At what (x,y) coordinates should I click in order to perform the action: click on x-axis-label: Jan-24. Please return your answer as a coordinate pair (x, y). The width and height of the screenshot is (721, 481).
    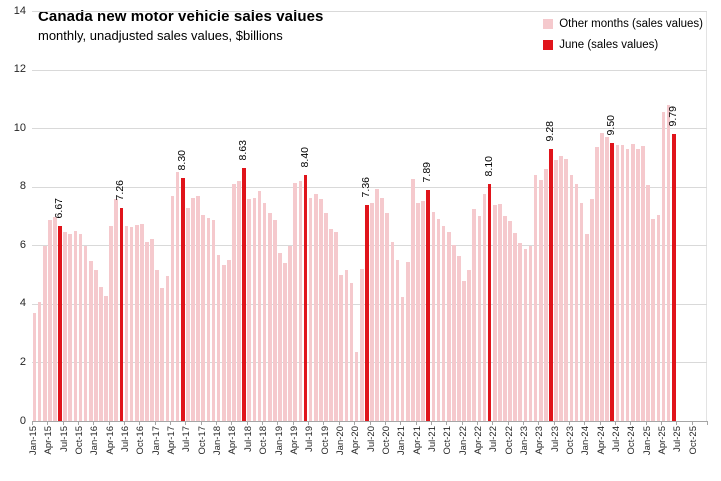
    Looking at the image, I should click on (586, 441).